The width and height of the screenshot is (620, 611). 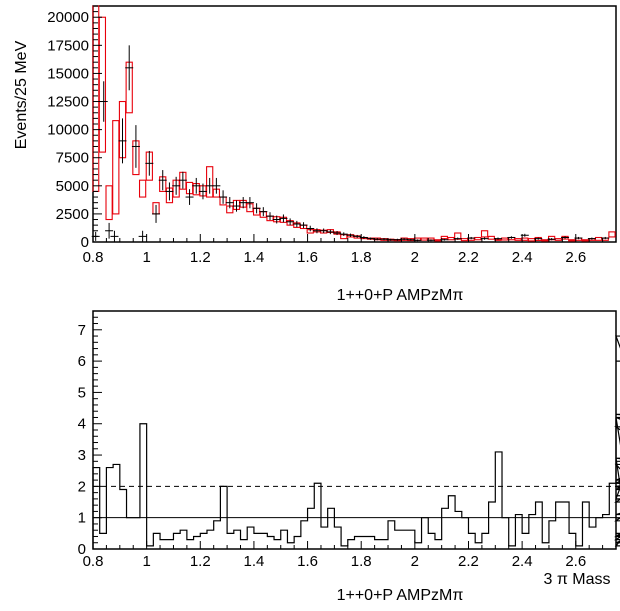 What do you see at coordinates (575, 257) in the screenshot?
I see `top-x-tick-label: 2.6` at bounding box center [575, 257].